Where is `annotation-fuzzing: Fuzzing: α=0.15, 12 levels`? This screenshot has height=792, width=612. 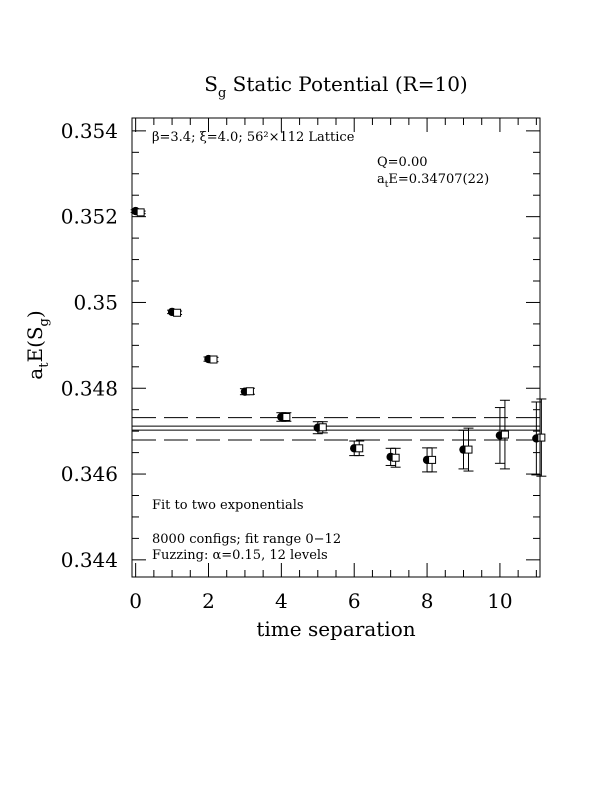
annotation-fuzzing: Fuzzing: α=0.15, 12 levels is located at coordinates (240, 555).